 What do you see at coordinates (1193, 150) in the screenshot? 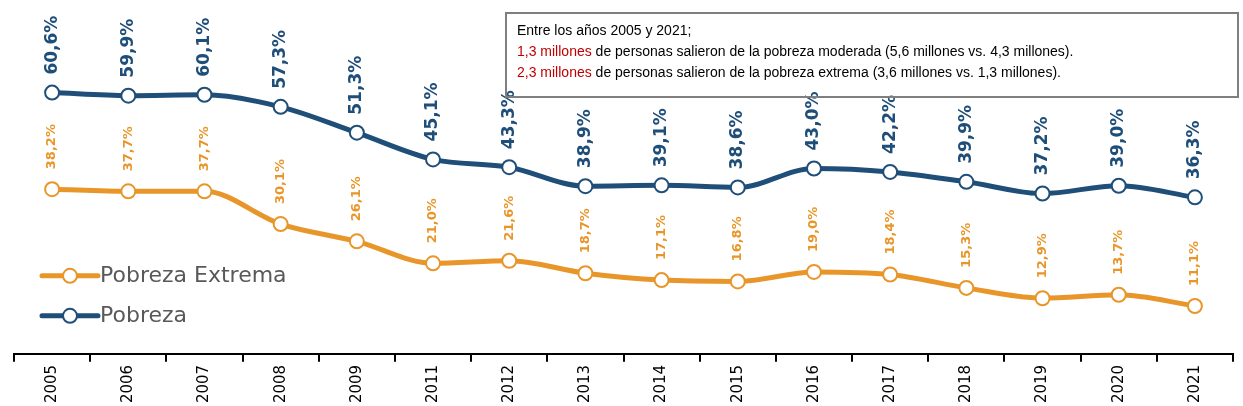
I see `data-label: 36,3%` at bounding box center [1193, 150].